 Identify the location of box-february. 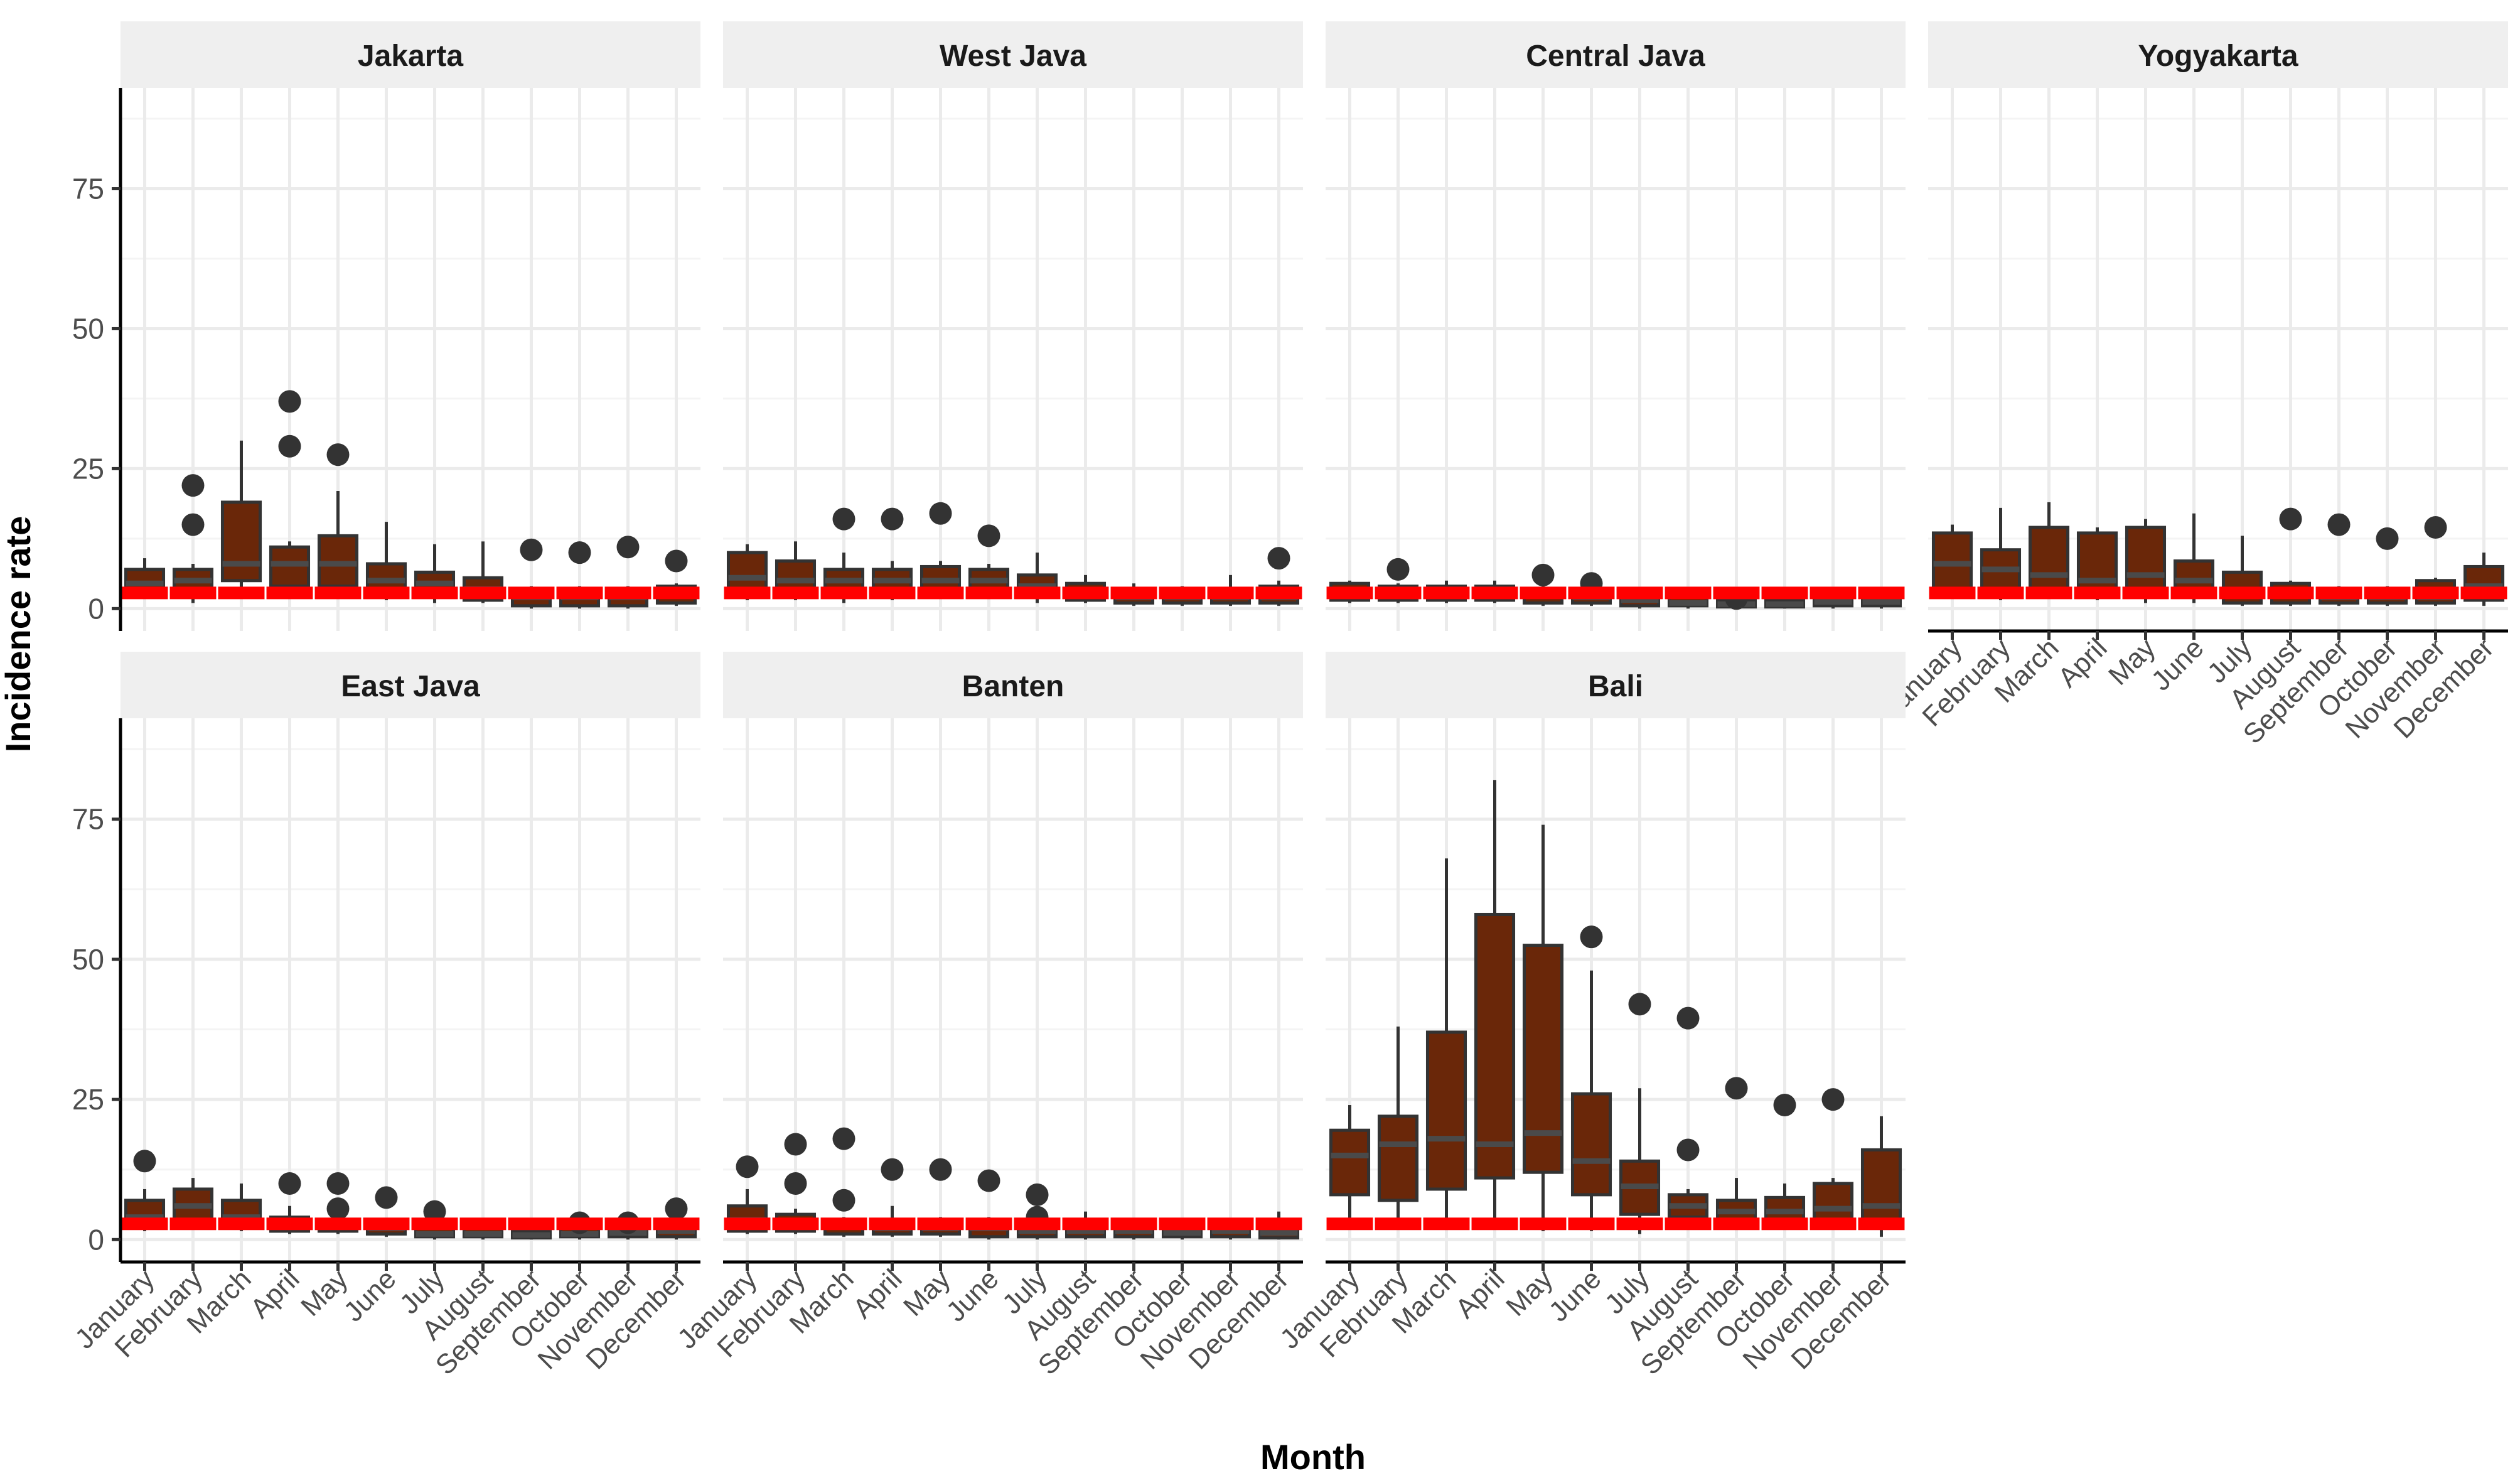
(1398, 1125).